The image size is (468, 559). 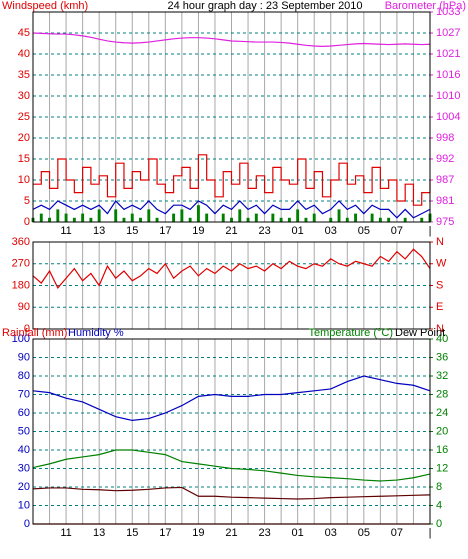 What do you see at coordinates (445, 180) in the screenshot?
I see `y2-tick-label: 987` at bounding box center [445, 180].